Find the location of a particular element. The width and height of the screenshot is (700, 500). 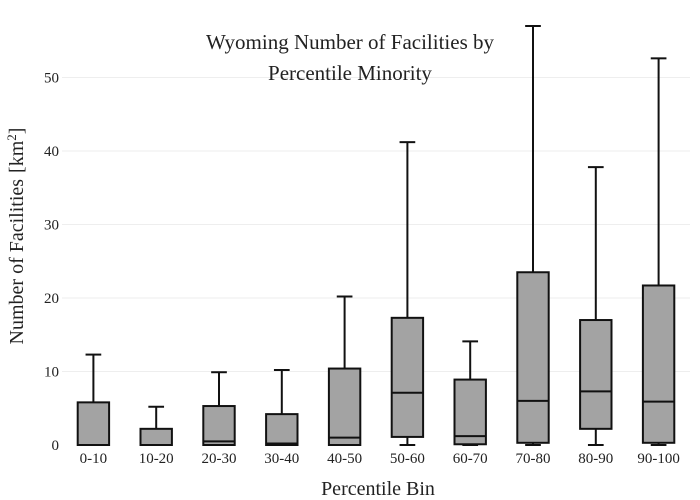

y-axis-title: Number of Facilities [km2] is located at coordinates (16, 236).